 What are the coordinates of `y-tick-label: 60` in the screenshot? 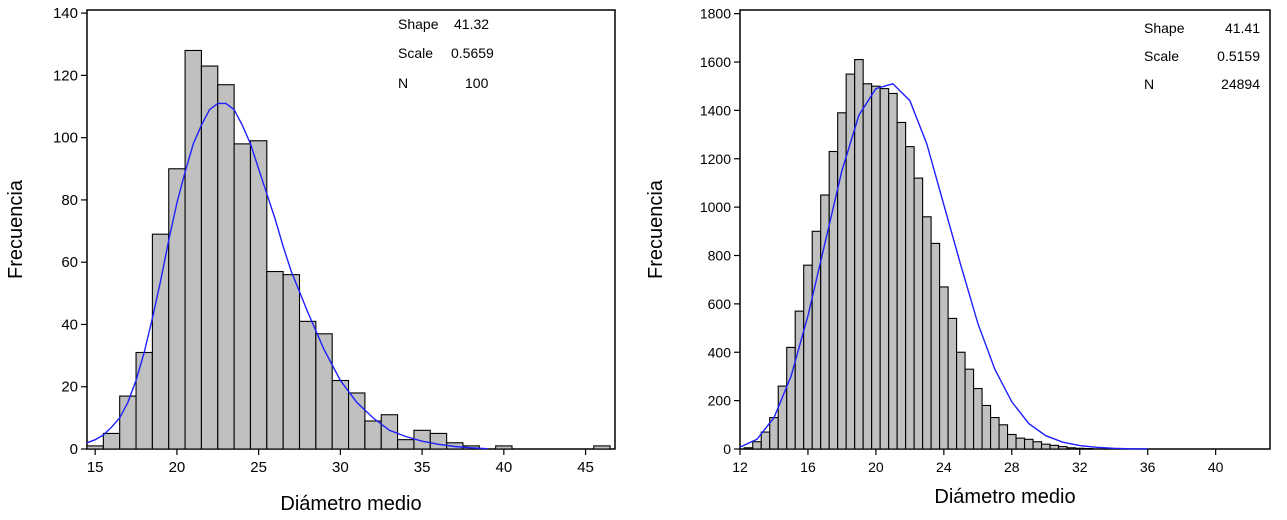 It's located at (69, 262).